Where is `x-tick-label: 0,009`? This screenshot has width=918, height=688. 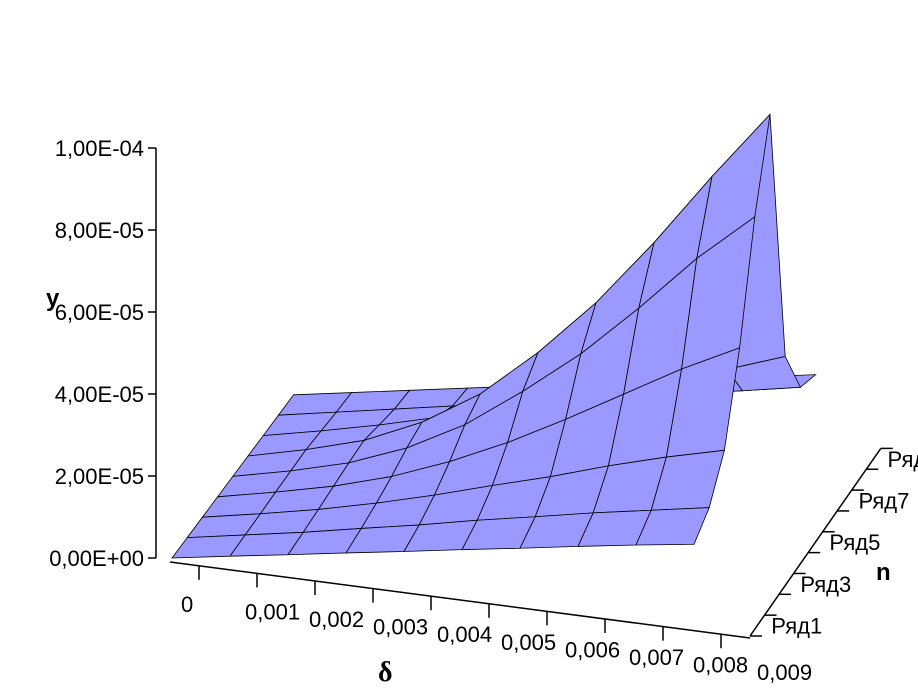 x-tick-label: 0,009 is located at coordinates (784, 672).